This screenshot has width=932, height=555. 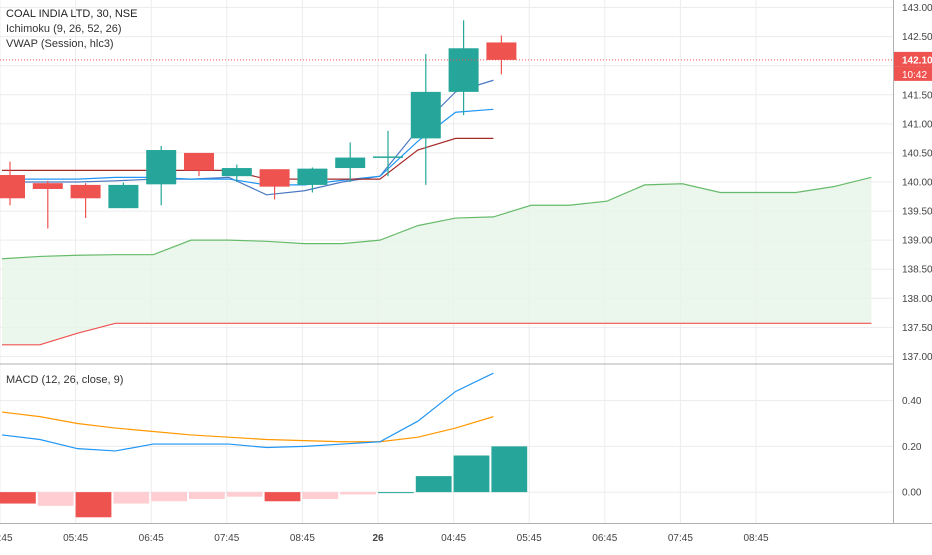 What do you see at coordinates (917, 299) in the screenshot?
I see `price-tick-label: 138.00` at bounding box center [917, 299].